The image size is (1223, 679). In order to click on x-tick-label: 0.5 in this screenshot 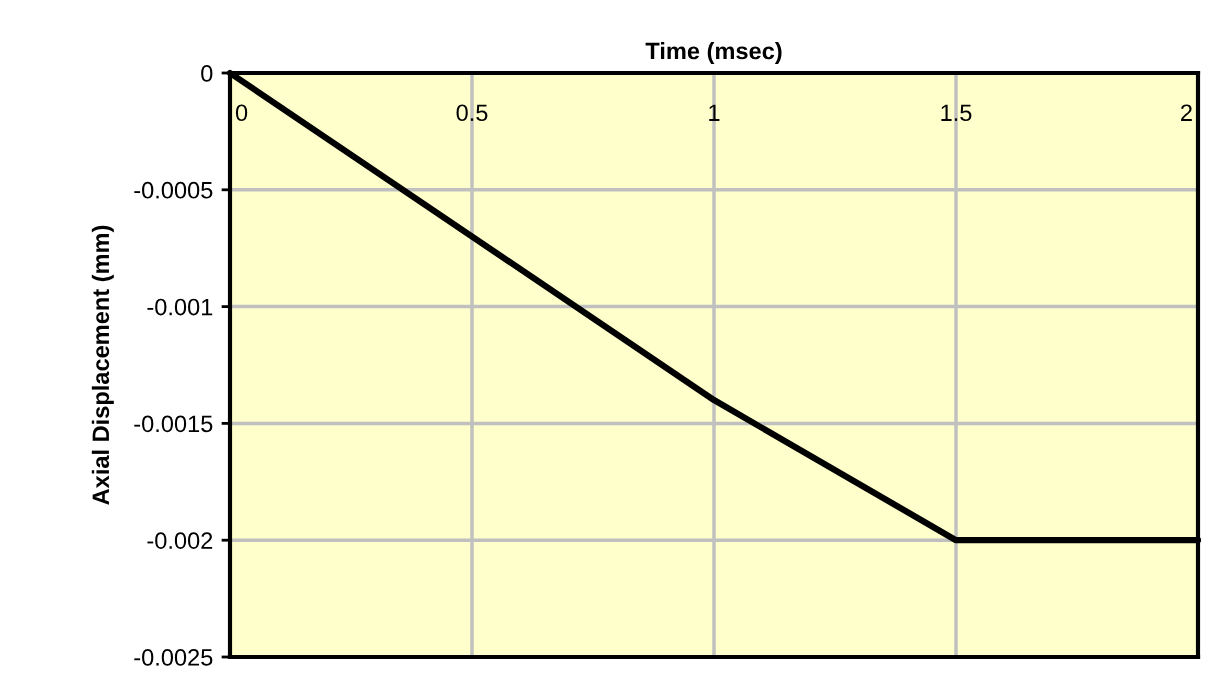, I will do `click(472, 113)`.